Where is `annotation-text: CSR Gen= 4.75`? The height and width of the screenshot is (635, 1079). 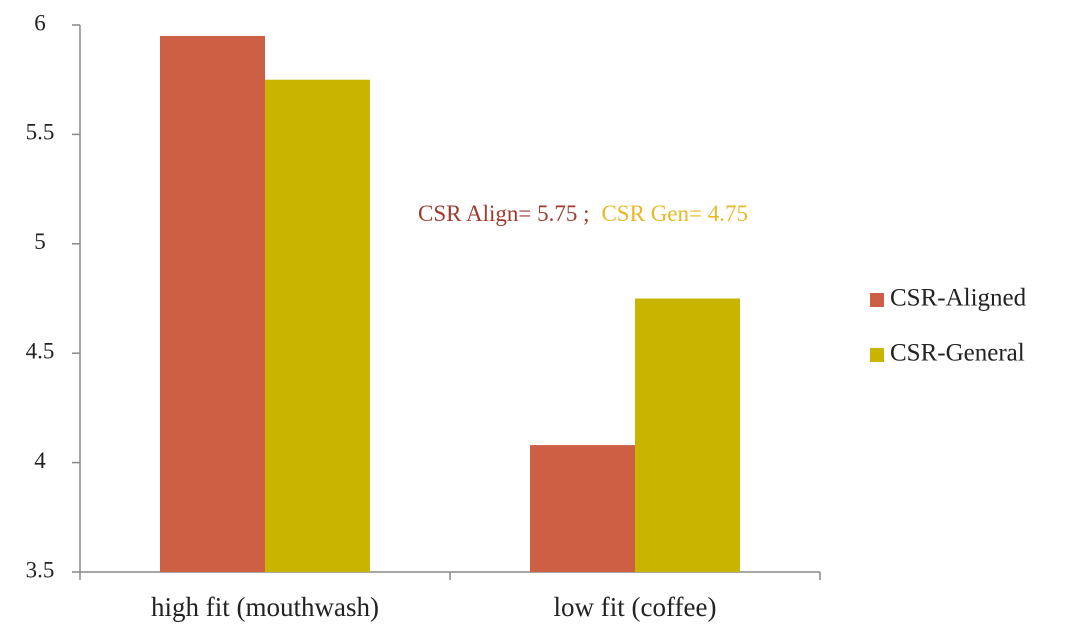 annotation-text: CSR Gen= 4.75 is located at coordinates (674, 213).